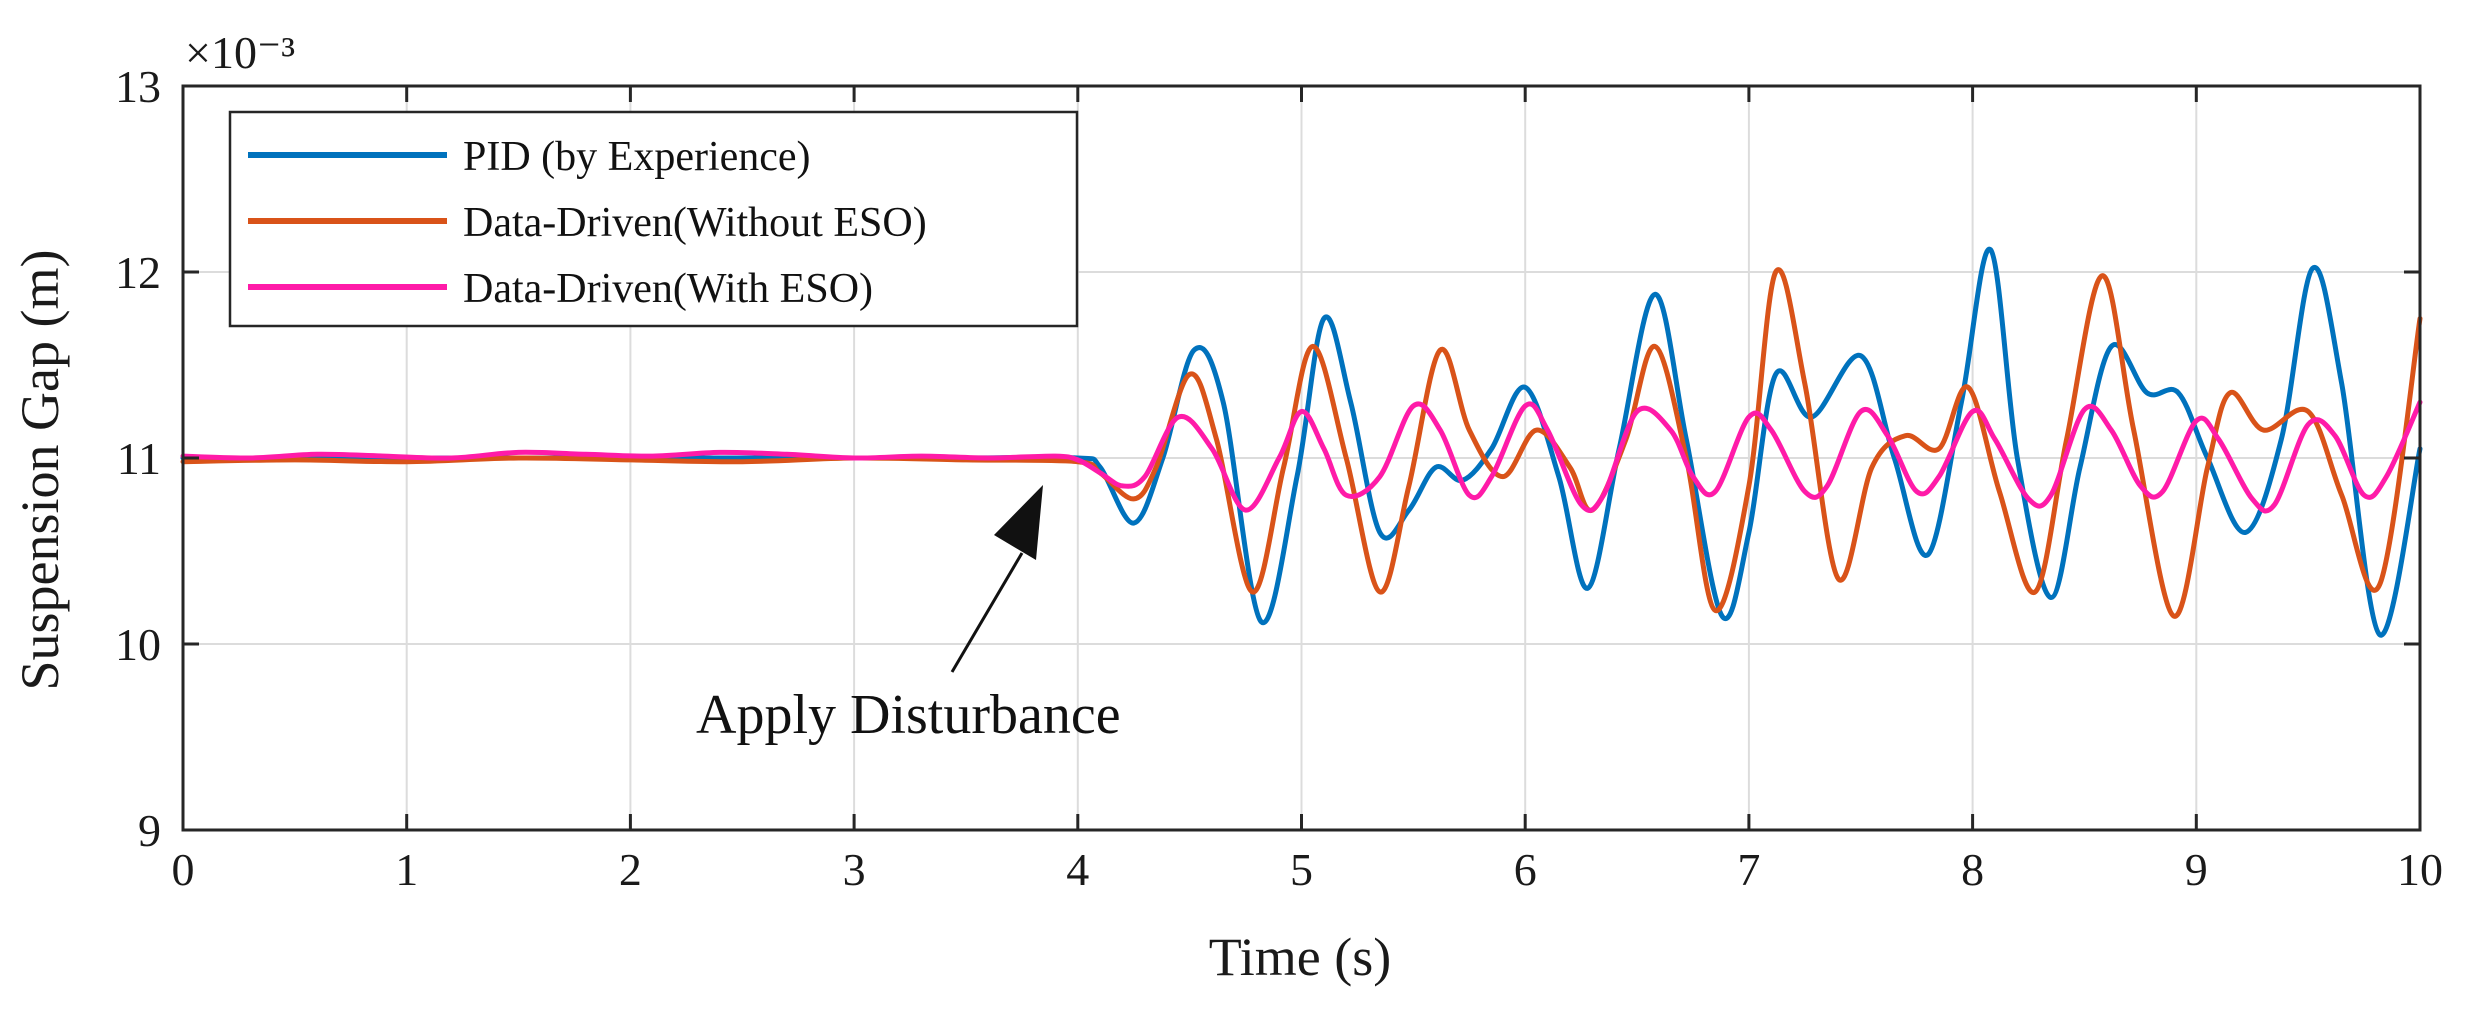 The width and height of the screenshot is (2473, 1020). I want to click on y-tick-label: 12, so click(138, 272).